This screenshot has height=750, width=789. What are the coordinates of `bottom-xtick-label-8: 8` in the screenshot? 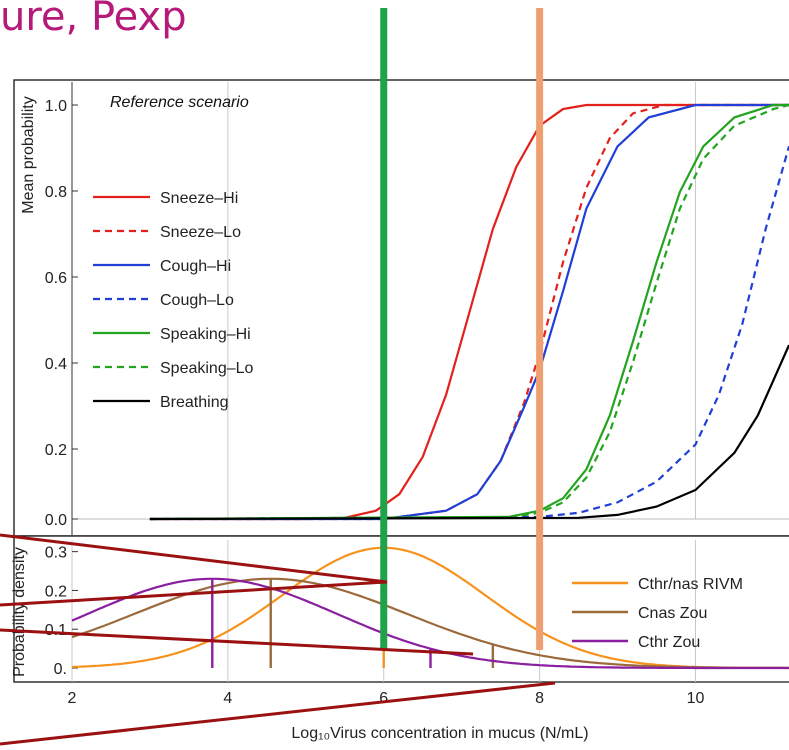 It's located at (539, 698).